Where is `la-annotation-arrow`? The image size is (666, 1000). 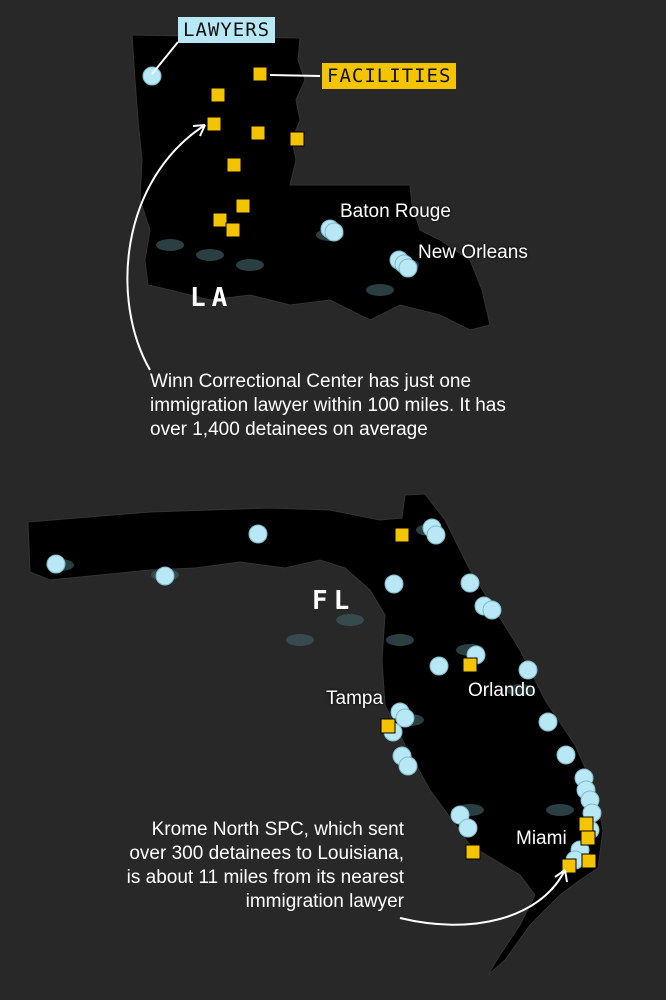
la-annotation-arrow is located at coordinates (166, 247).